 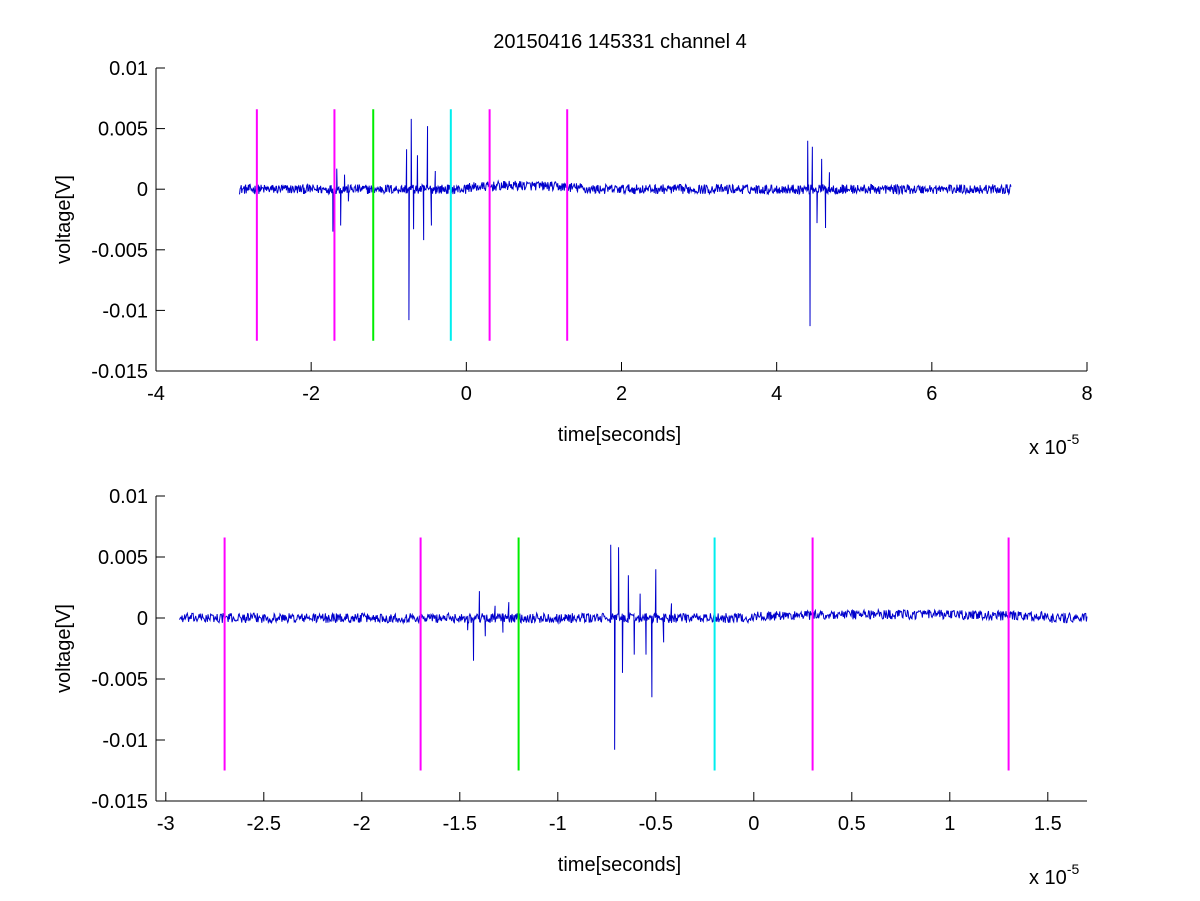 I want to click on bottom-x-tick-label: -2.5, so click(x=264, y=824).